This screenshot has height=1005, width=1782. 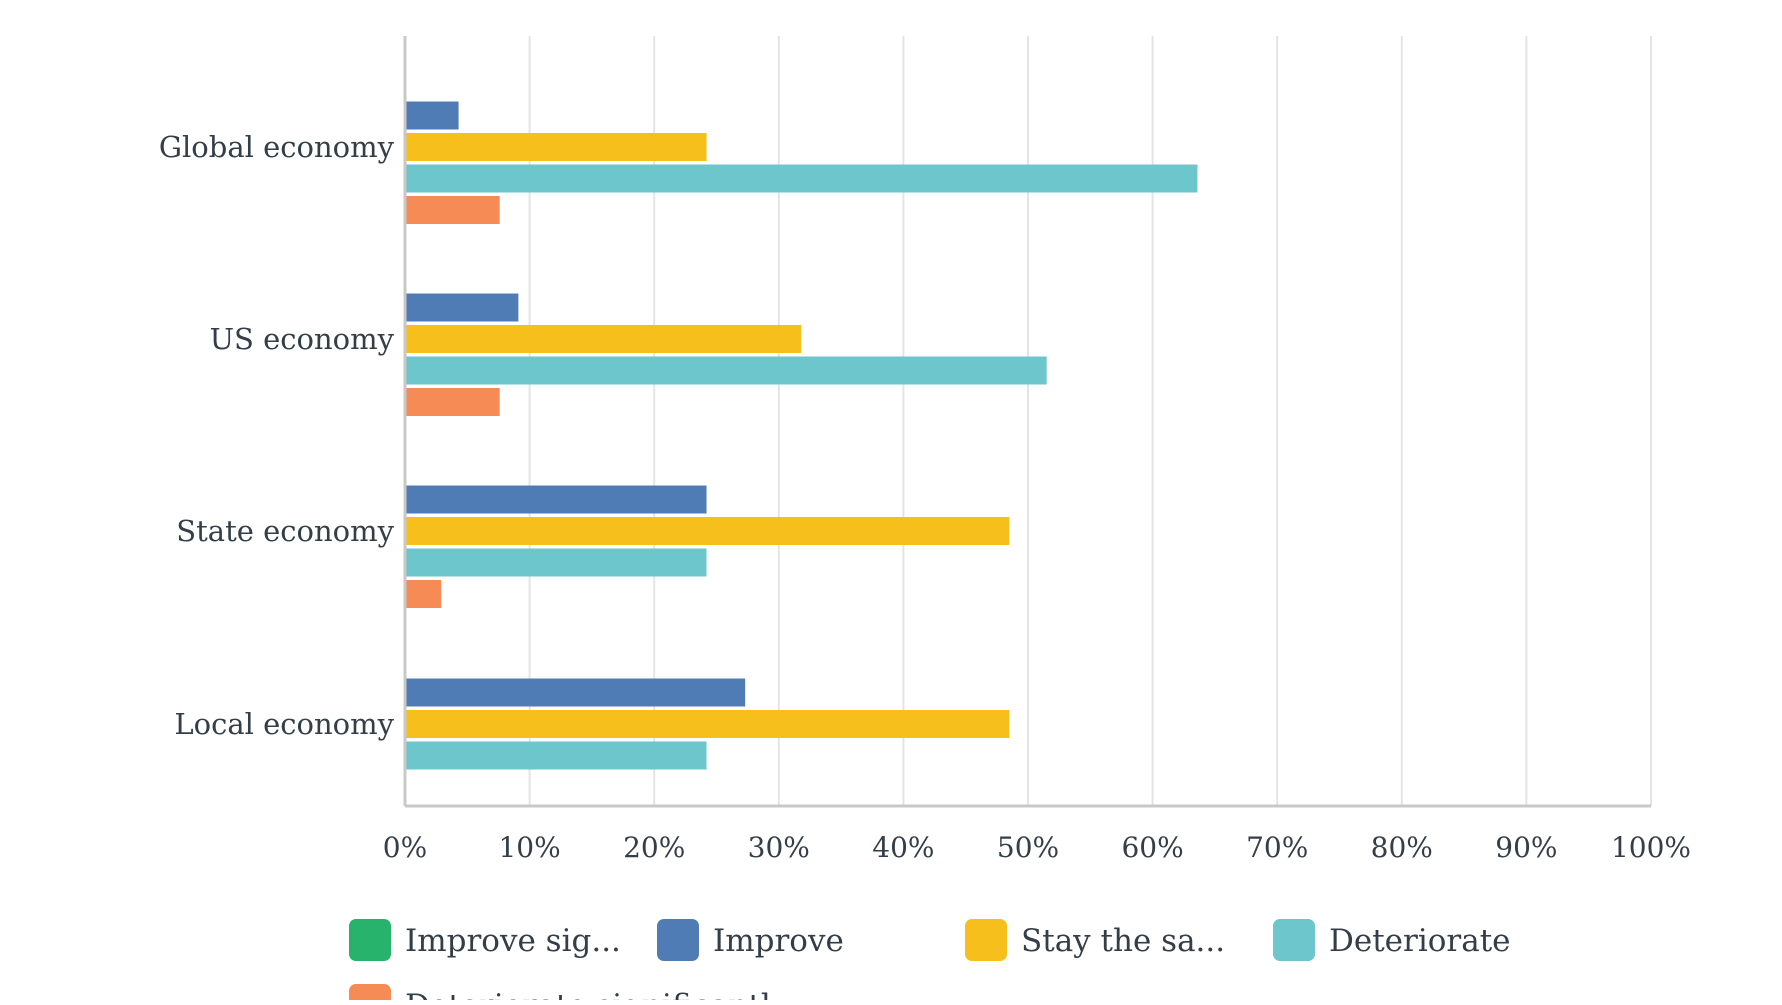 I want to click on bar-state-economy-deteriorate-significantly, so click(x=423, y=594).